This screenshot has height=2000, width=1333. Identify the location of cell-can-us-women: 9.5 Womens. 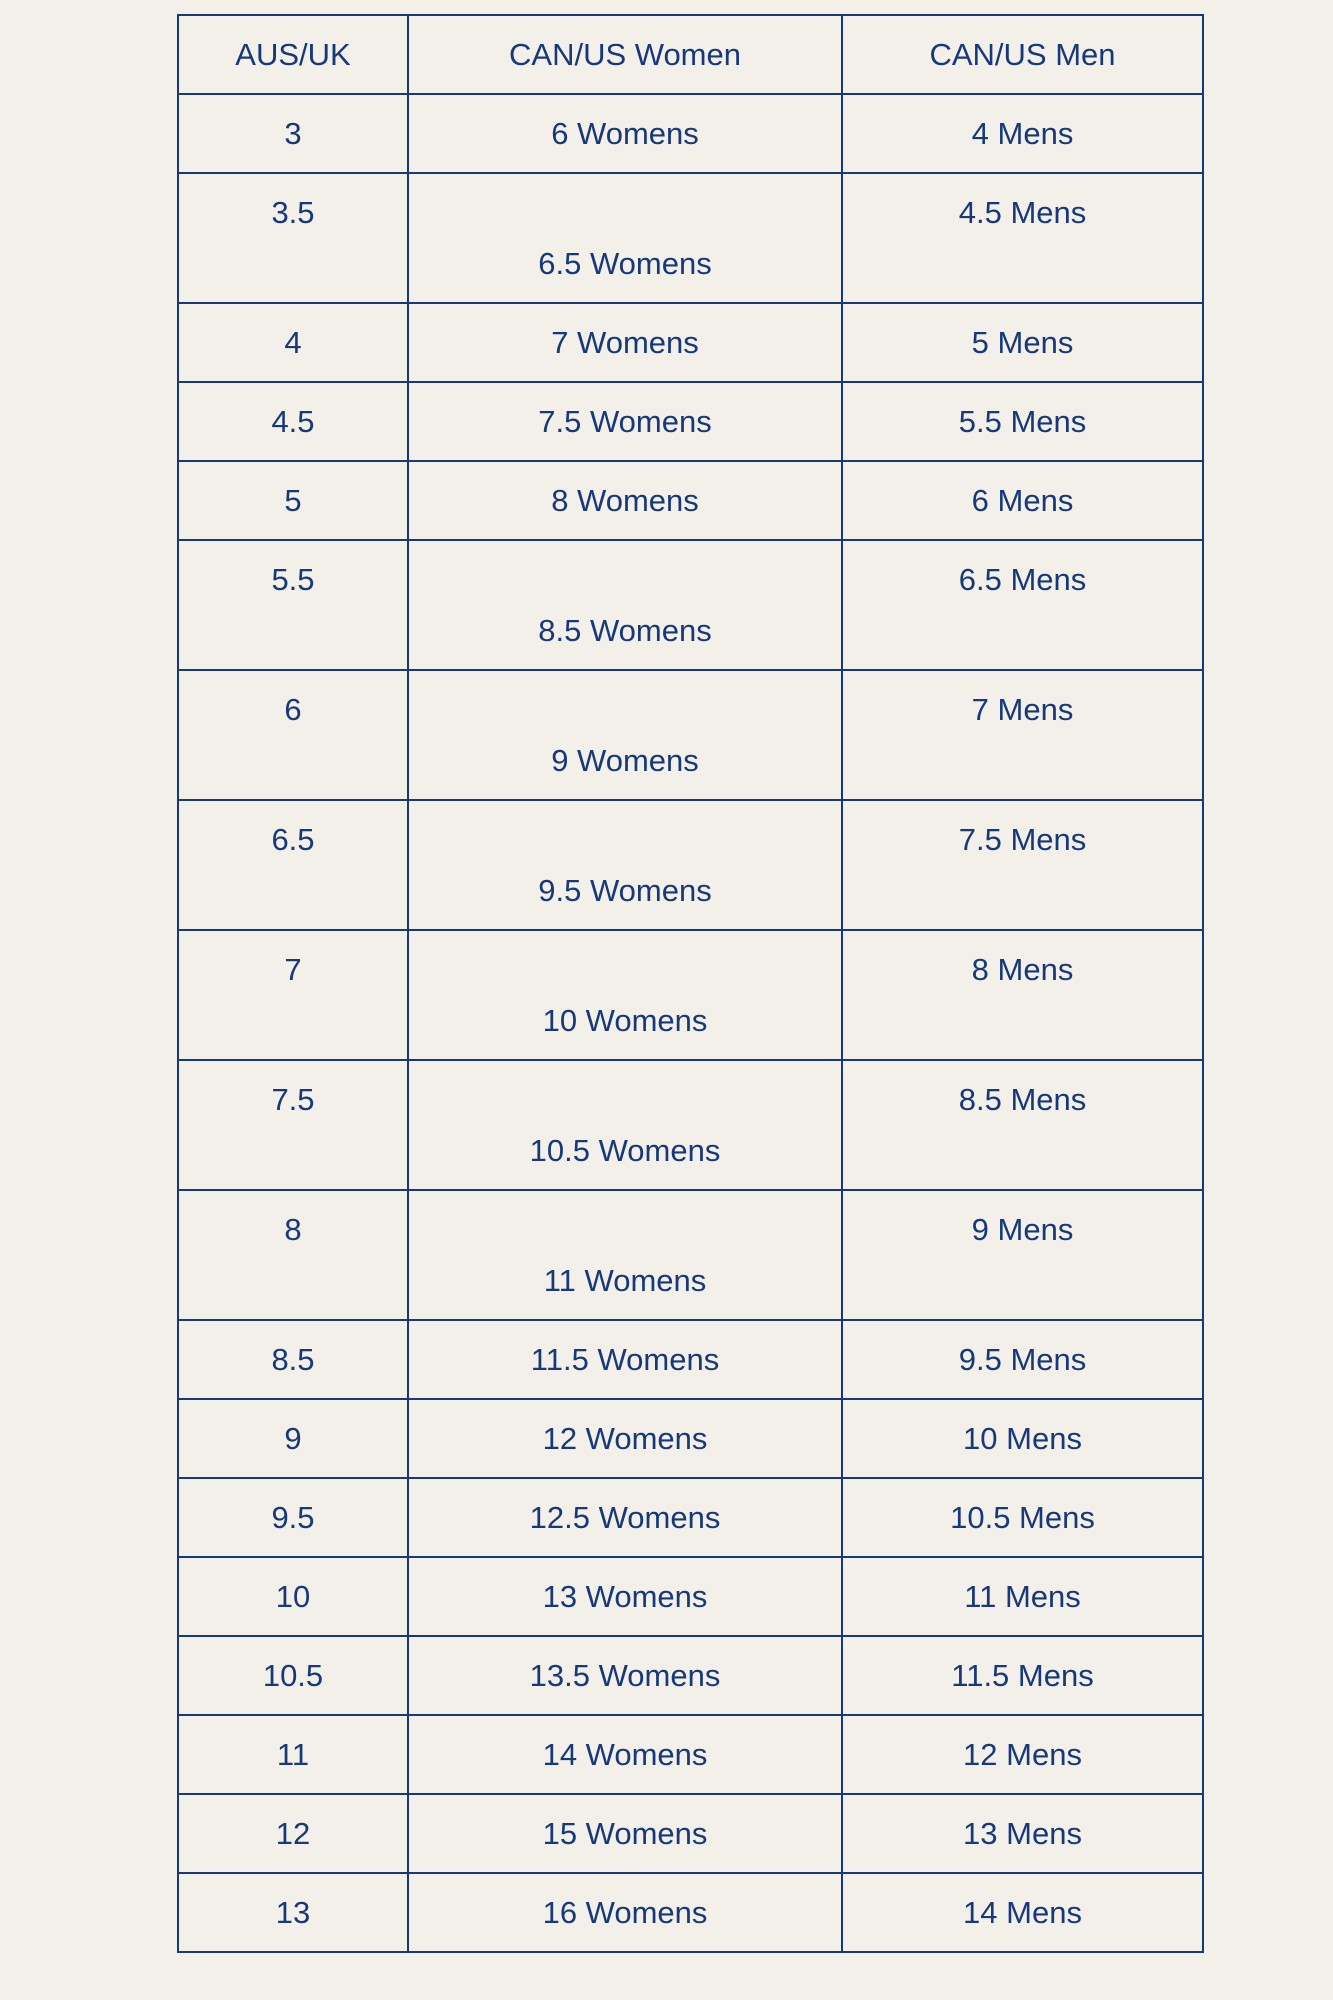
(625, 865).